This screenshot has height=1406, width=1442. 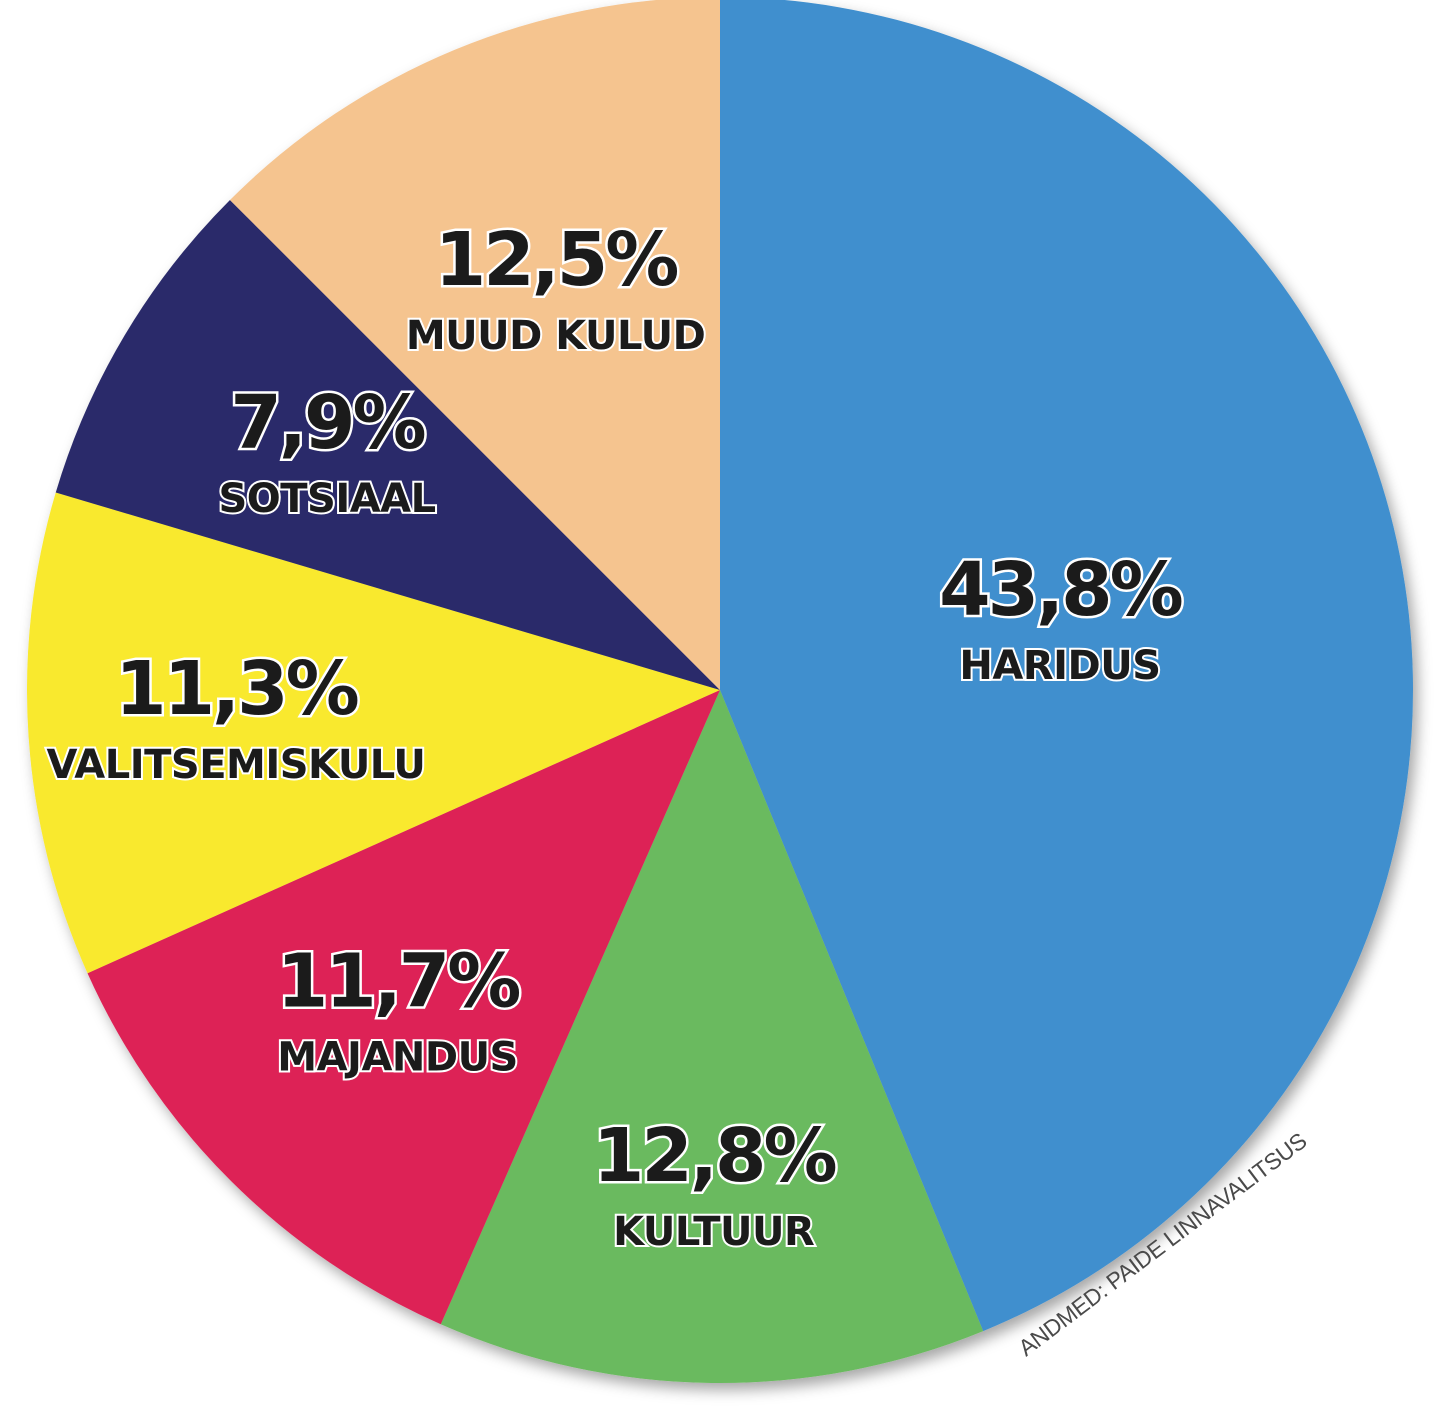 What do you see at coordinates (326, 499) in the screenshot?
I see `slice-category-label: SOTSIAAL` at bounding box center [326, 499].